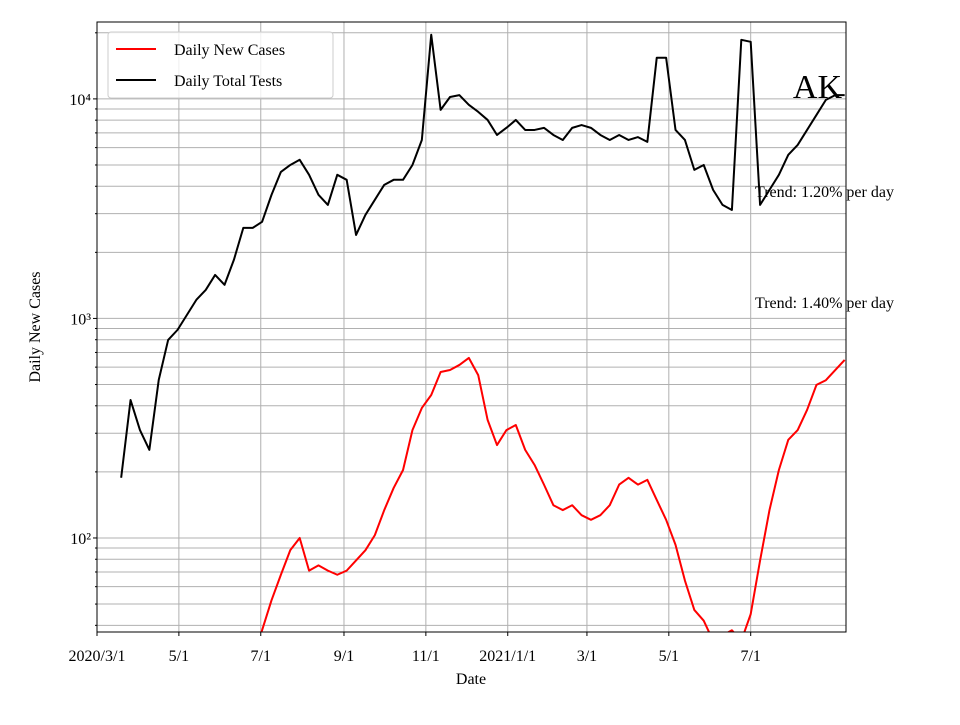  Describe the element at coordinates (80, 100) in the screenshot. I see `y-tick-label: 10⁴` at that location.